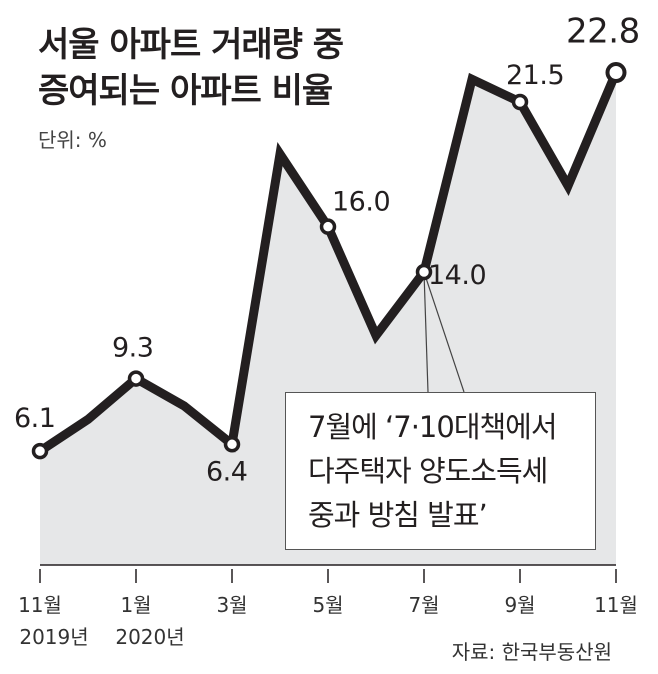  I want to click on annotation-line-2: 다주택자 양도소득세, so click(428, 471).